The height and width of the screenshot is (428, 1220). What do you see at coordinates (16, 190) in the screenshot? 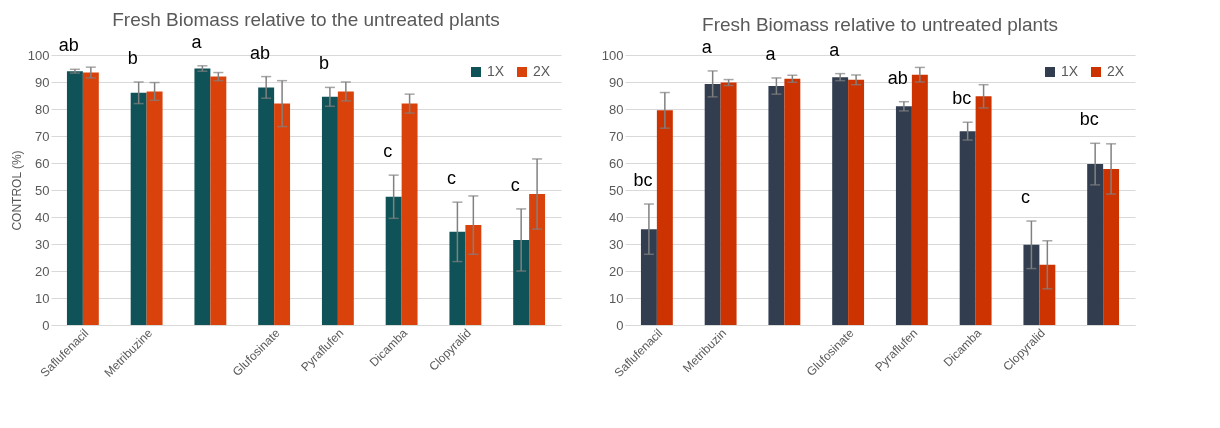
I see `y-axis-title: CONTROL (%)` at bounding box center [16, 190].